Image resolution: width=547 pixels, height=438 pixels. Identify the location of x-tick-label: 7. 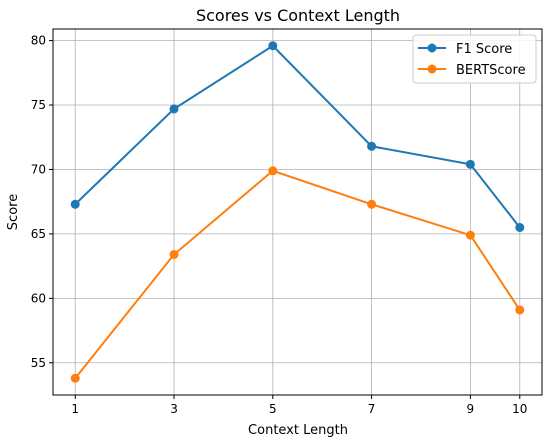
(372, 409).